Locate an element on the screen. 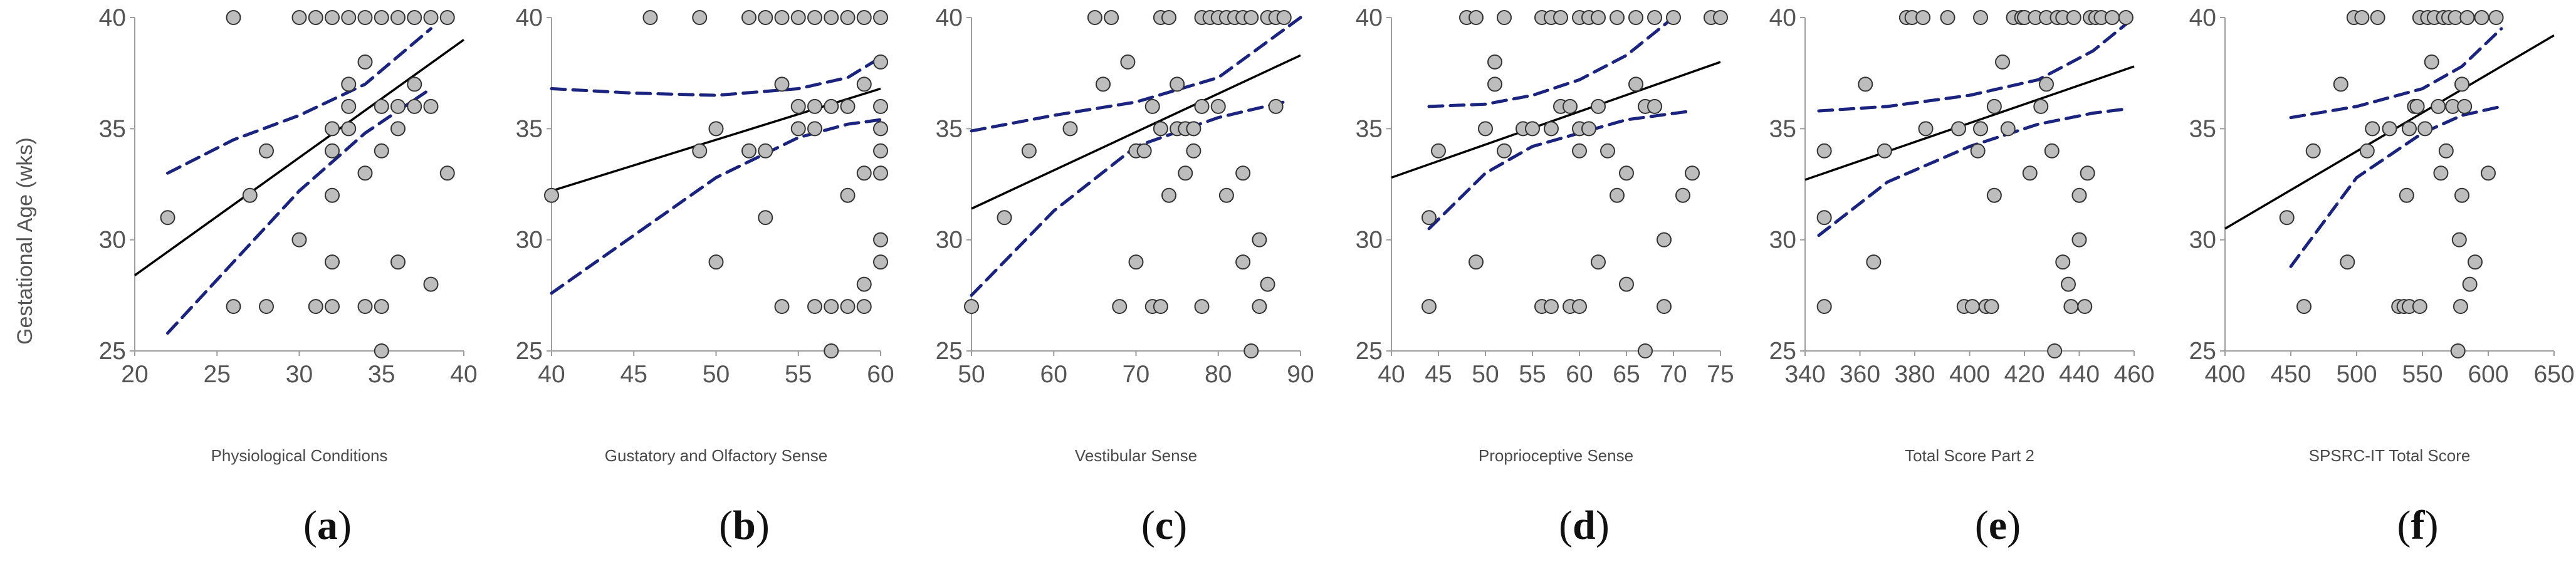 This screenshot has width=2576, height=564. panel-label-c: (c) is located at coordinates (1164, 525).